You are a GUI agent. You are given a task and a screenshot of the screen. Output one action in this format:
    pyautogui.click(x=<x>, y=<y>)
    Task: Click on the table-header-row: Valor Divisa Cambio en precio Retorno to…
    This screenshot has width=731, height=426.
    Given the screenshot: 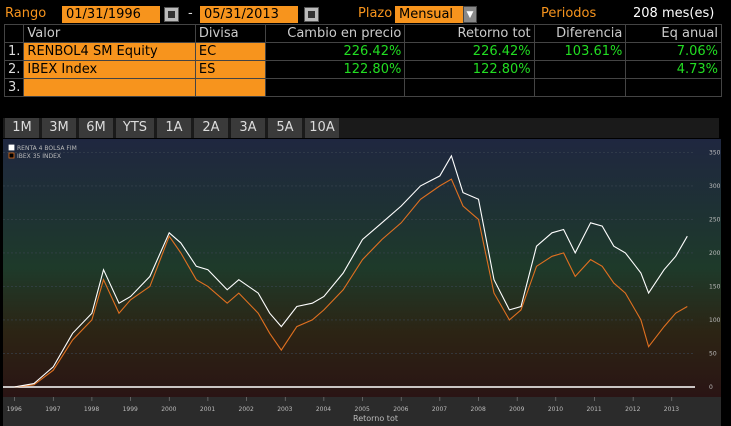 What is the action you would take?
    pyautogui.click(x=362, y=33)
    